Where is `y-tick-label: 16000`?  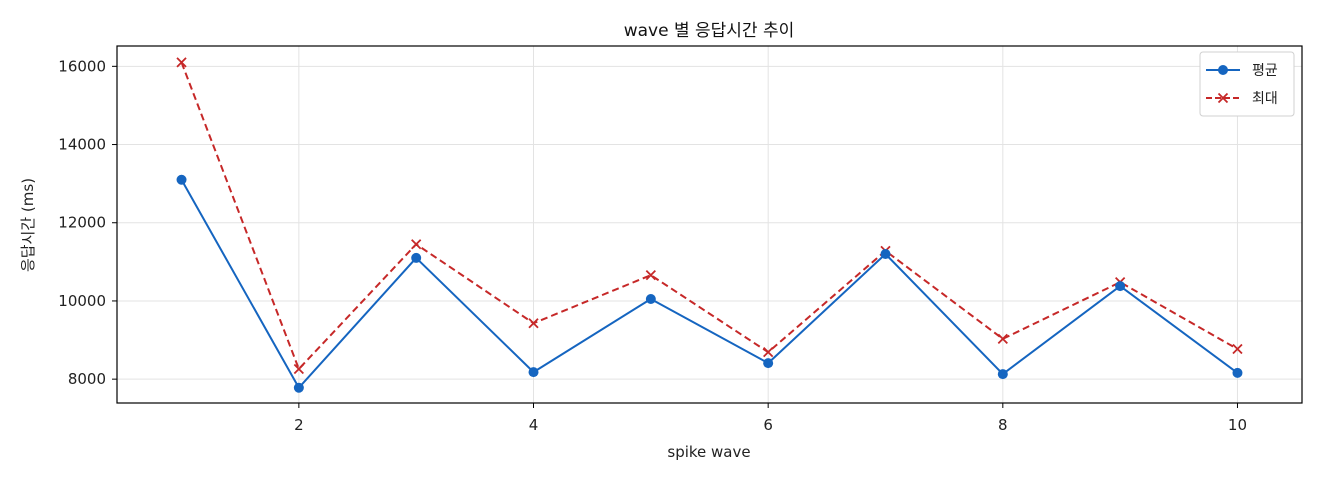
y-tick-label: 16000 is located at coordinates (82, 66).